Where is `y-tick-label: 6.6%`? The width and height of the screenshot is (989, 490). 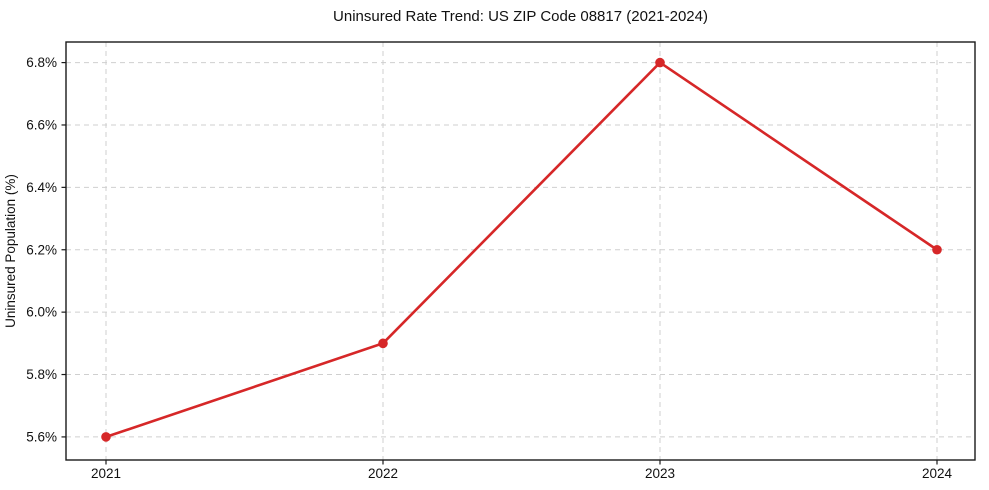 y-tick-label: 6.6% is located at coordinates (41, 124).